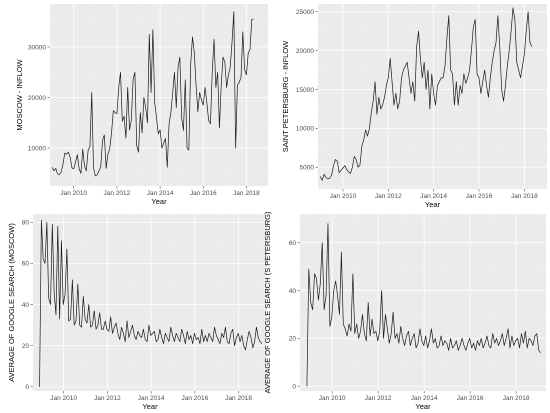  Describe the element at coordinates (37, 47) in the screenshot. I see `y-tick-label: 30000` at that location.